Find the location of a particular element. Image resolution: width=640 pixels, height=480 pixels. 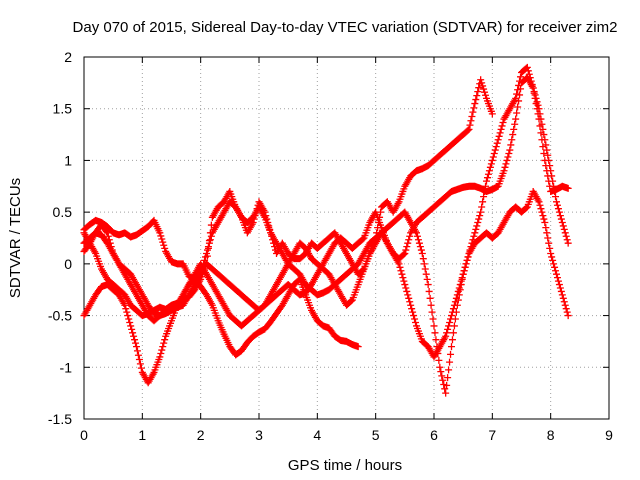

x-tick-label: 7 is located at coordinates (492, 435).